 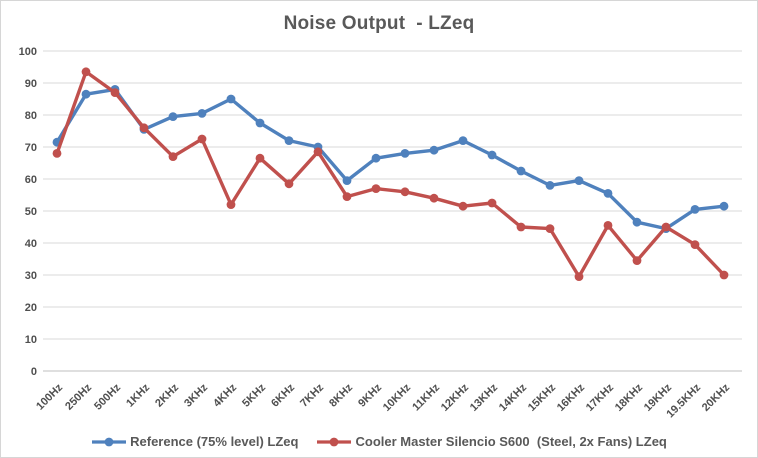 I want to click on y-tick-label: 60, so click(x=31, y=180).